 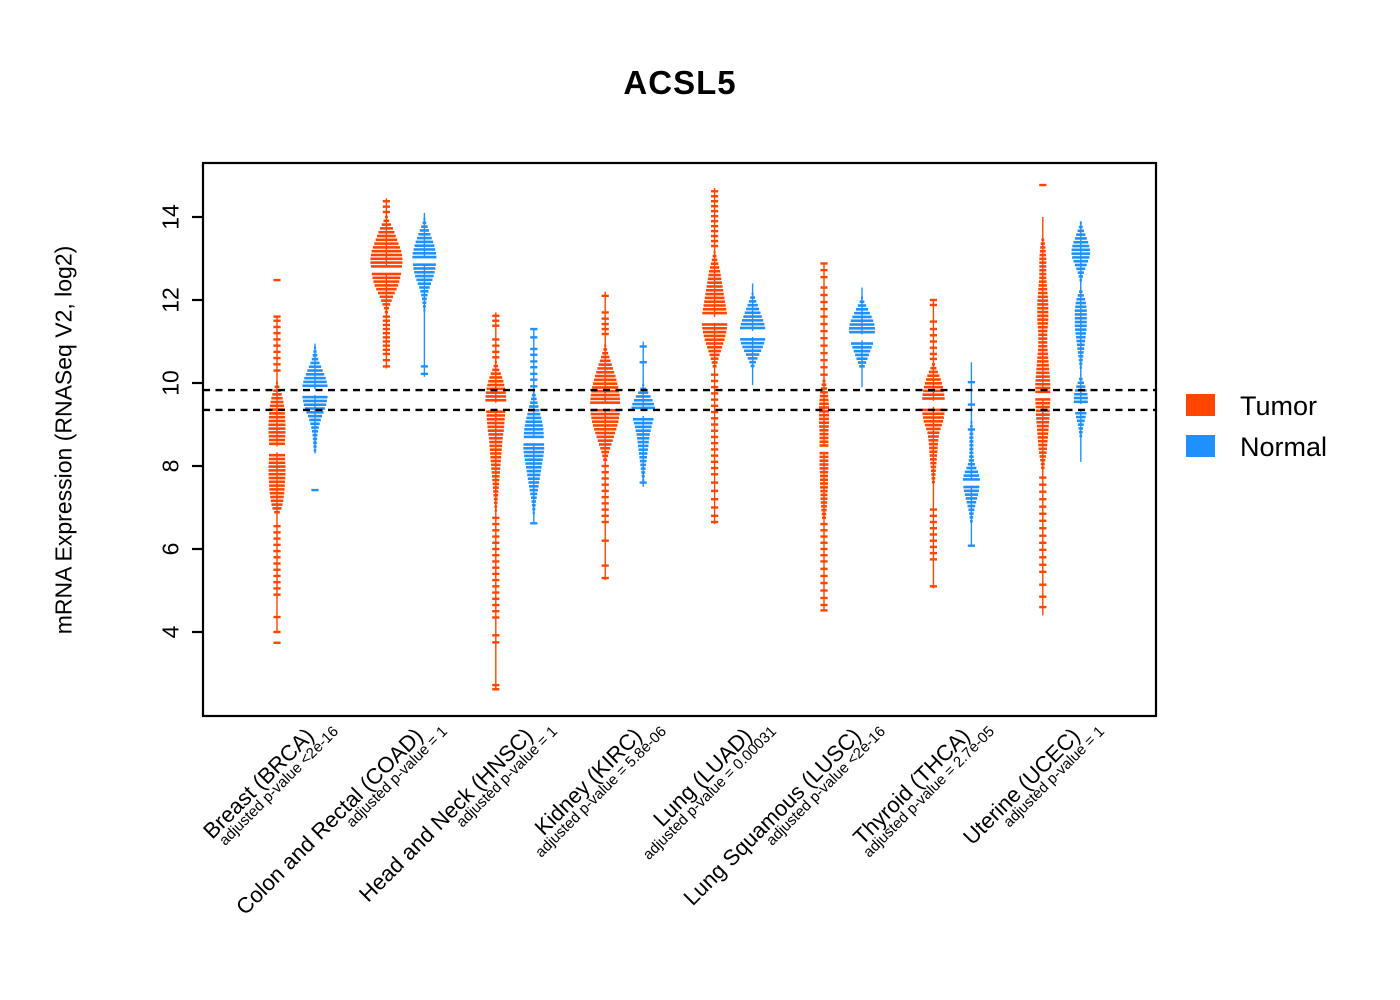 What do you see at coordinates (534, 426) in the screenshot?
I see `violin-hnsc-normal` at bounding box center [534, 426].